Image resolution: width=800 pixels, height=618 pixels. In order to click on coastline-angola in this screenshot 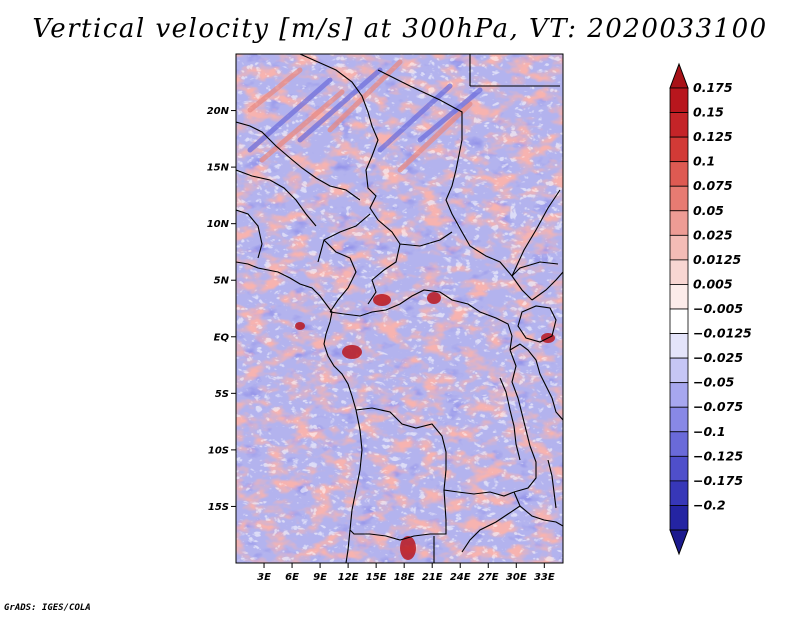, I will do `click(354, 486)`.